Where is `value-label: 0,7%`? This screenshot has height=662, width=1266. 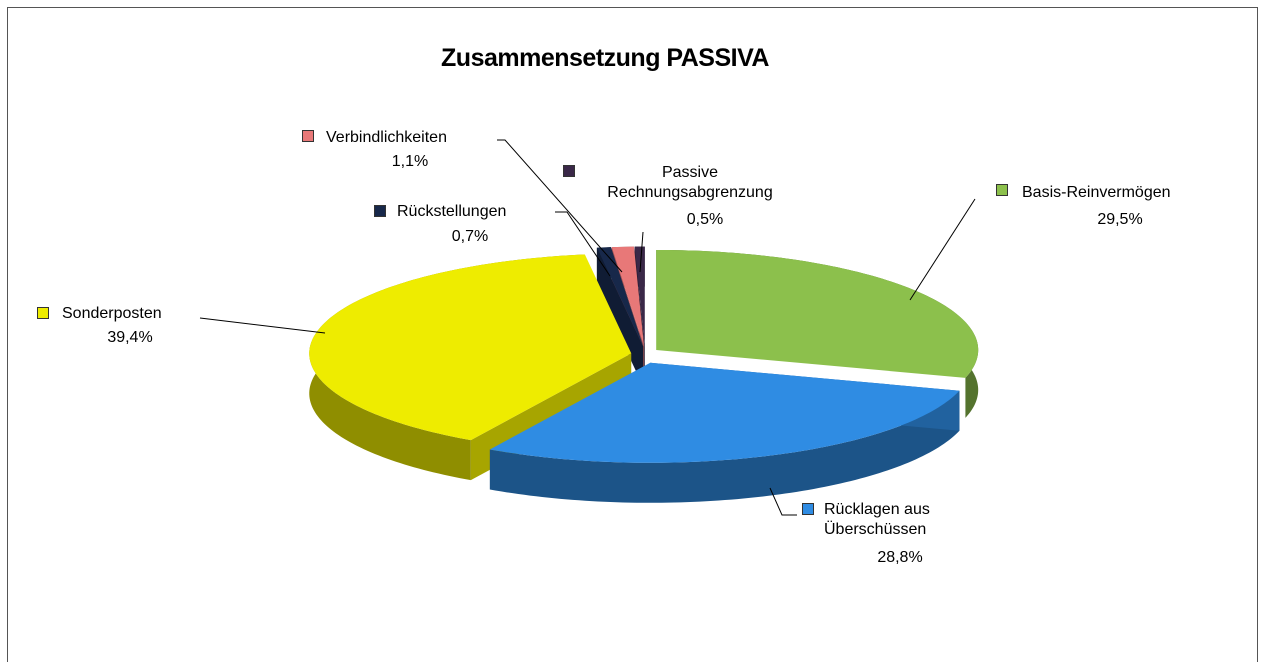
value-label: 0,7% is located at coordinates (470, 236).